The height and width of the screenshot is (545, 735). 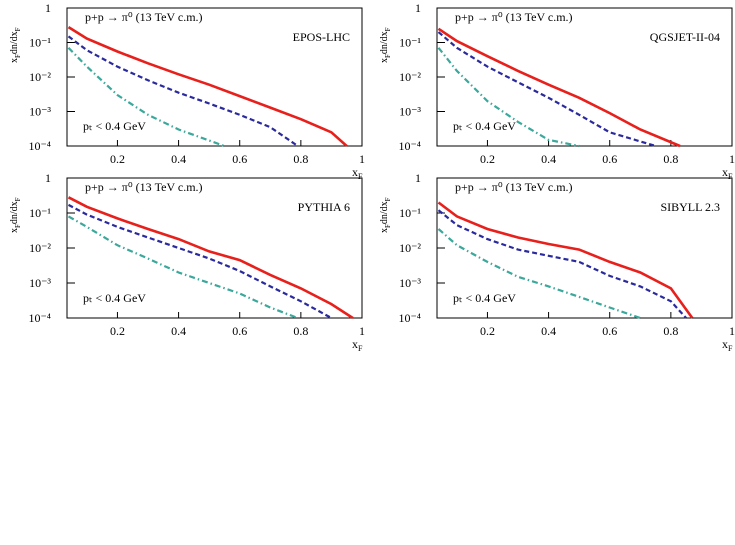 I want to click on model-name: EPOS-LHC, so click(x=321, y=37).